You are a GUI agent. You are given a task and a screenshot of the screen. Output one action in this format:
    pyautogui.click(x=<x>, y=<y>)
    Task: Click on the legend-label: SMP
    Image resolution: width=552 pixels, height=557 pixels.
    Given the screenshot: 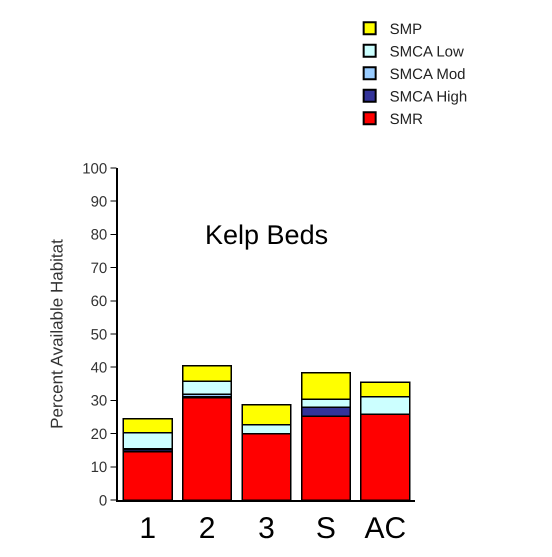 What is the action you would take?
    pyautogui.click(x=406, y=29)
    